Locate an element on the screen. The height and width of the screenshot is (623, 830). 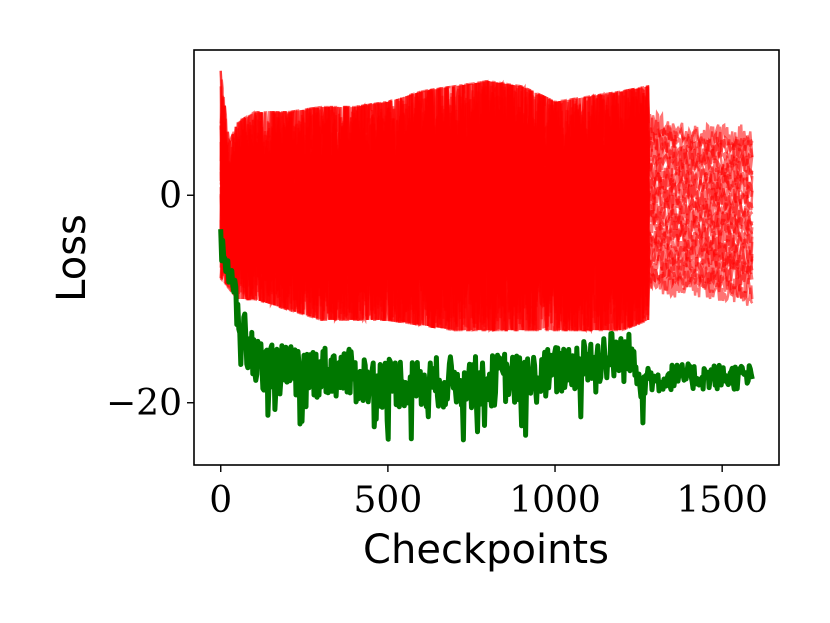
x-axis-ticks: 0 500 1000 1500 is located at coordinates (488, 493).